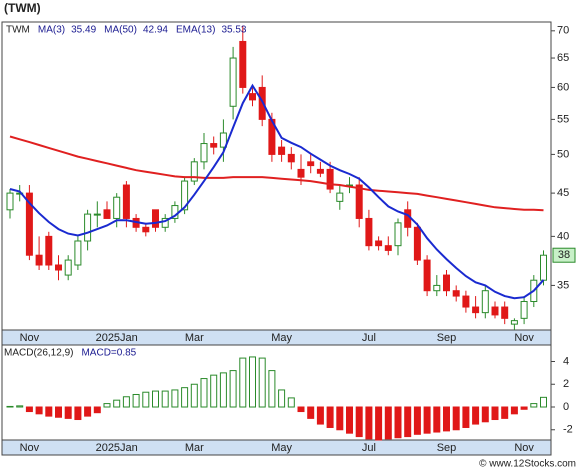  I want to click on y-tick-label: 65, so click(563, 58).